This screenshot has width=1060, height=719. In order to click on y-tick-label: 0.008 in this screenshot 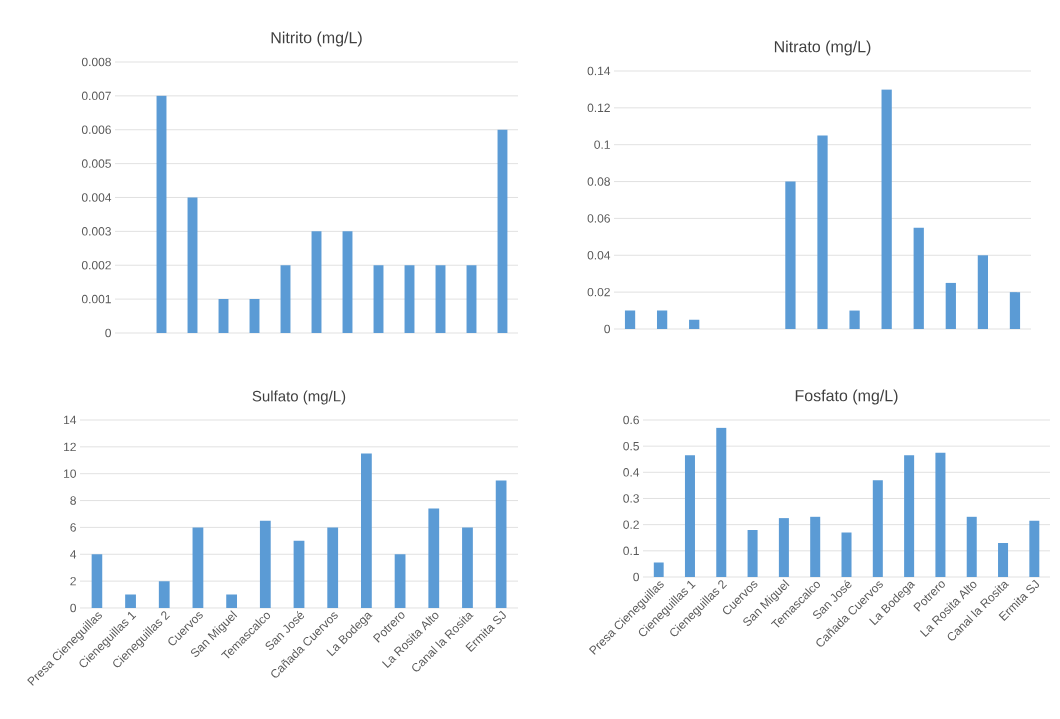, I will do `click(96, 62)`.